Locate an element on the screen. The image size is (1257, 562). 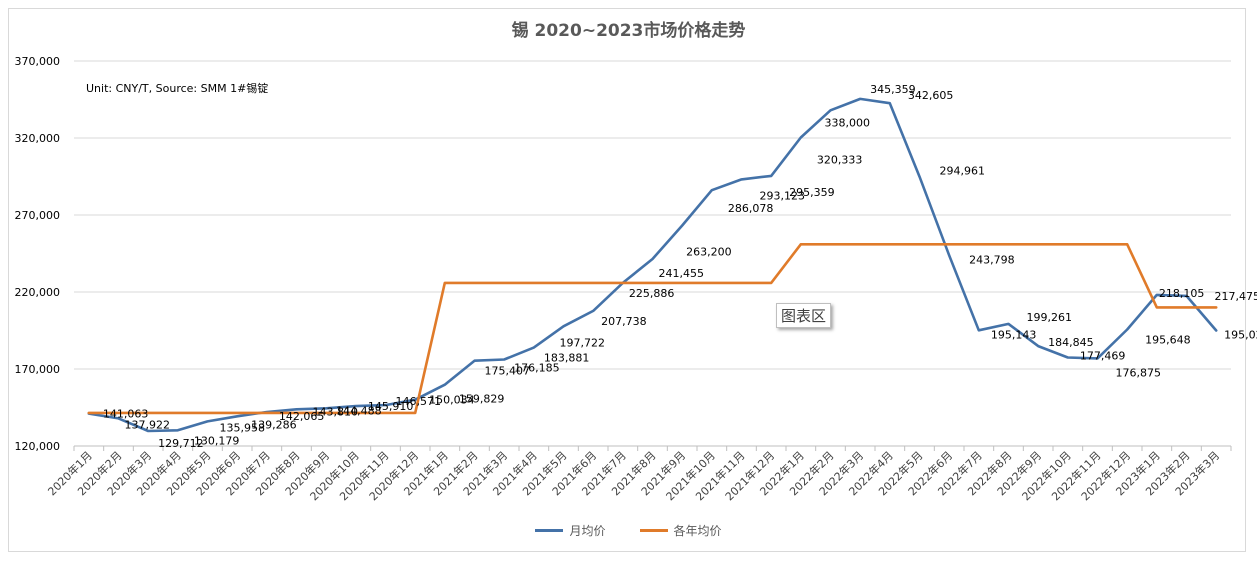
legend-item-monthly: 月均价 is located at coordinates (570, 530).